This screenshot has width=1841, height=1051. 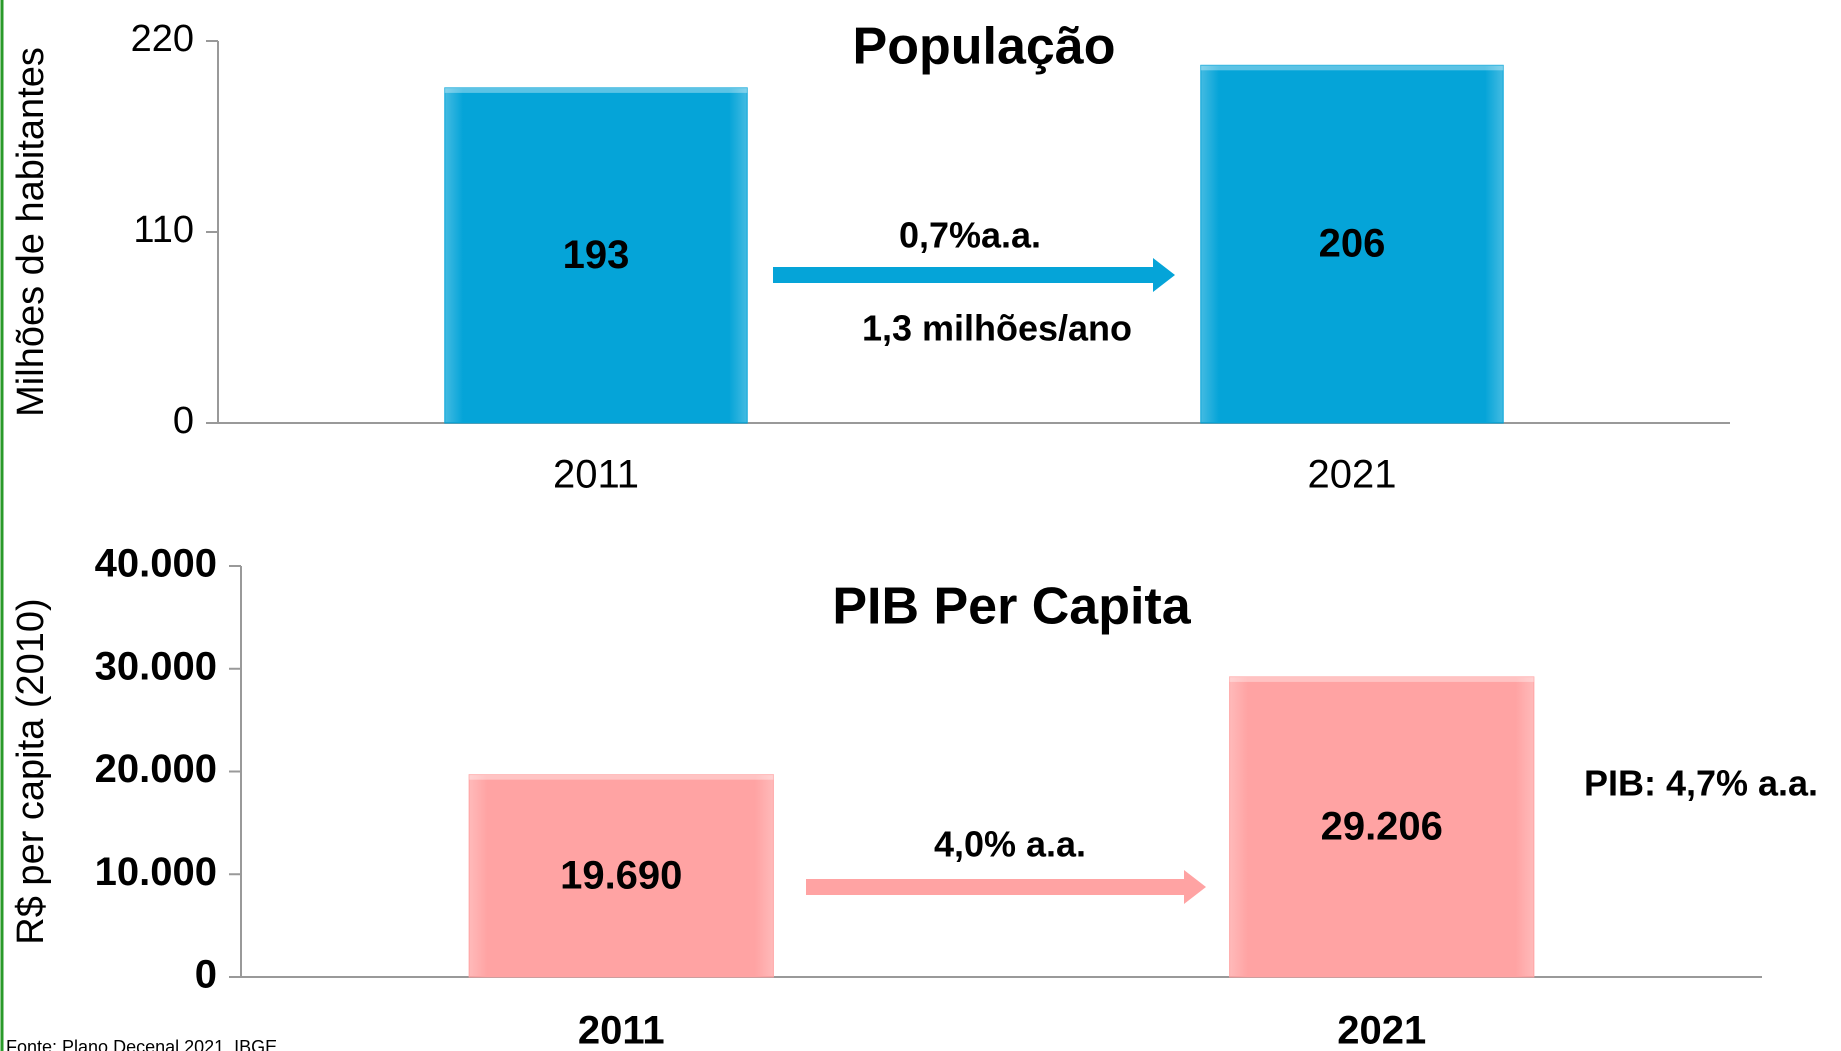 I want to click on y-tick-label: 20.000, so click(x=156, y=769).